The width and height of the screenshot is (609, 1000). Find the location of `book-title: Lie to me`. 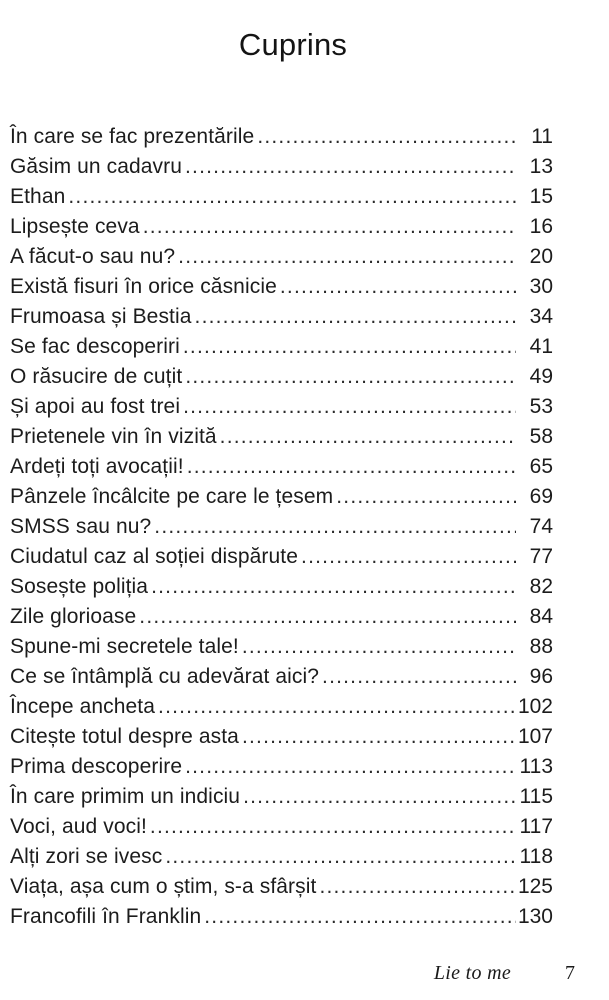

book-title: Lie to me is located at coordinates (472, 973).